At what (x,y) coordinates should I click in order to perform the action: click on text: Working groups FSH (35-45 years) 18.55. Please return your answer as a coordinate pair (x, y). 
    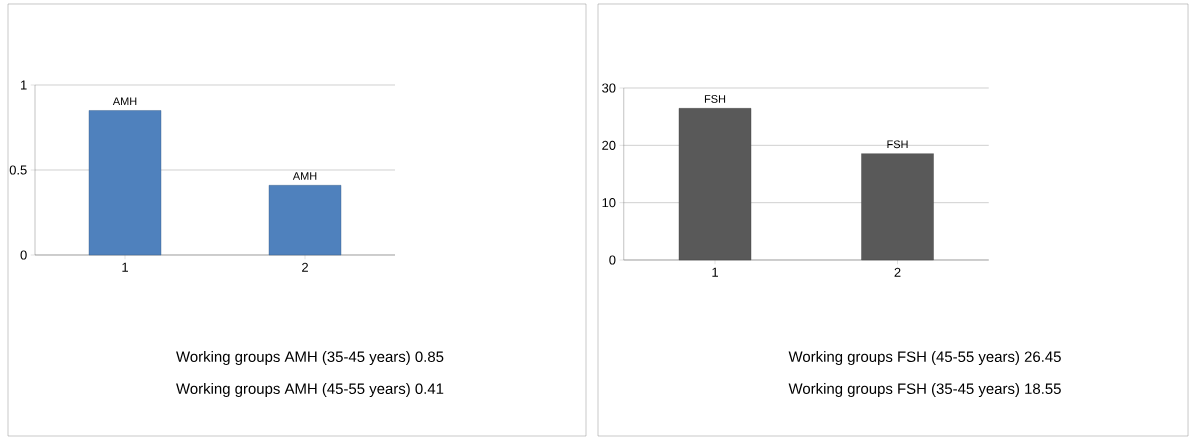
    Looking at the image, I should click on (924, 390).